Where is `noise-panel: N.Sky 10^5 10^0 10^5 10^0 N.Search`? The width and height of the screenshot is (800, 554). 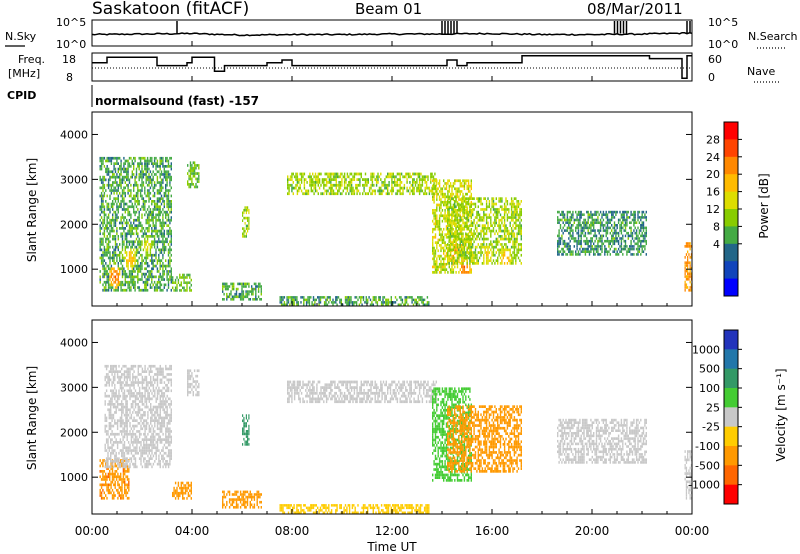 noise-panel: N.Sky 10^5 10^0 10^5 10^0 N.Search is located at coordinates (401, 33).